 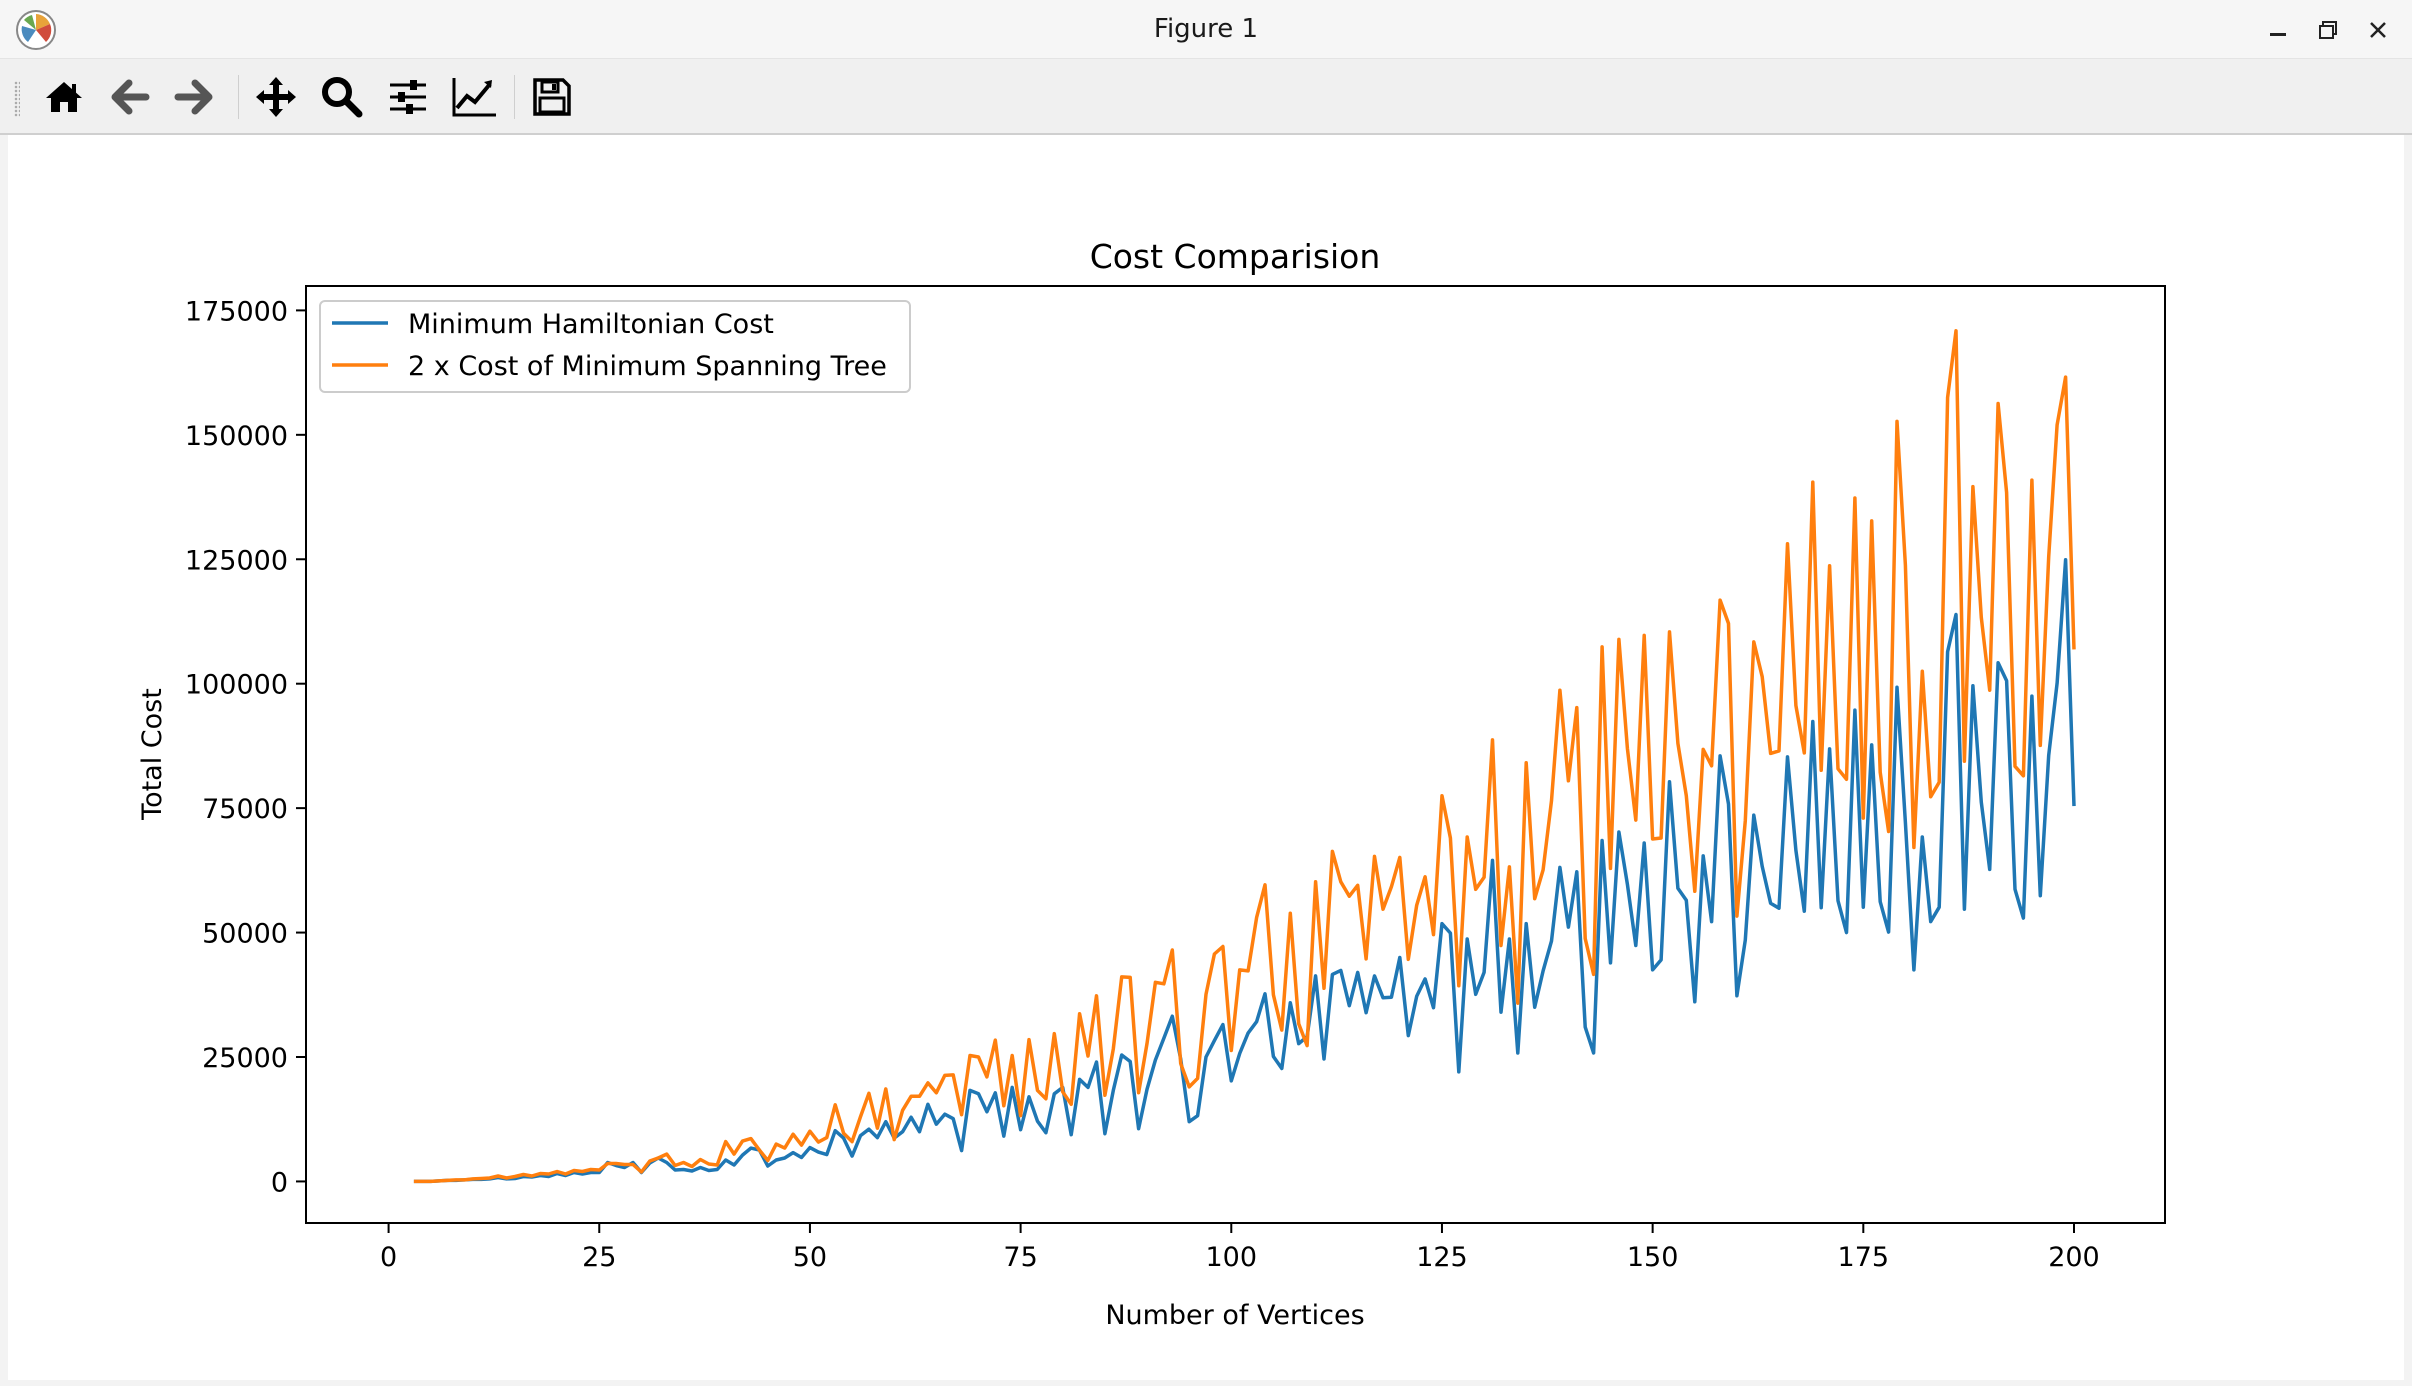 What do you see at coordinates (236, 436) in the screenshot?
I see `y-tick-label: 150000` at bounding box center [236, 436].